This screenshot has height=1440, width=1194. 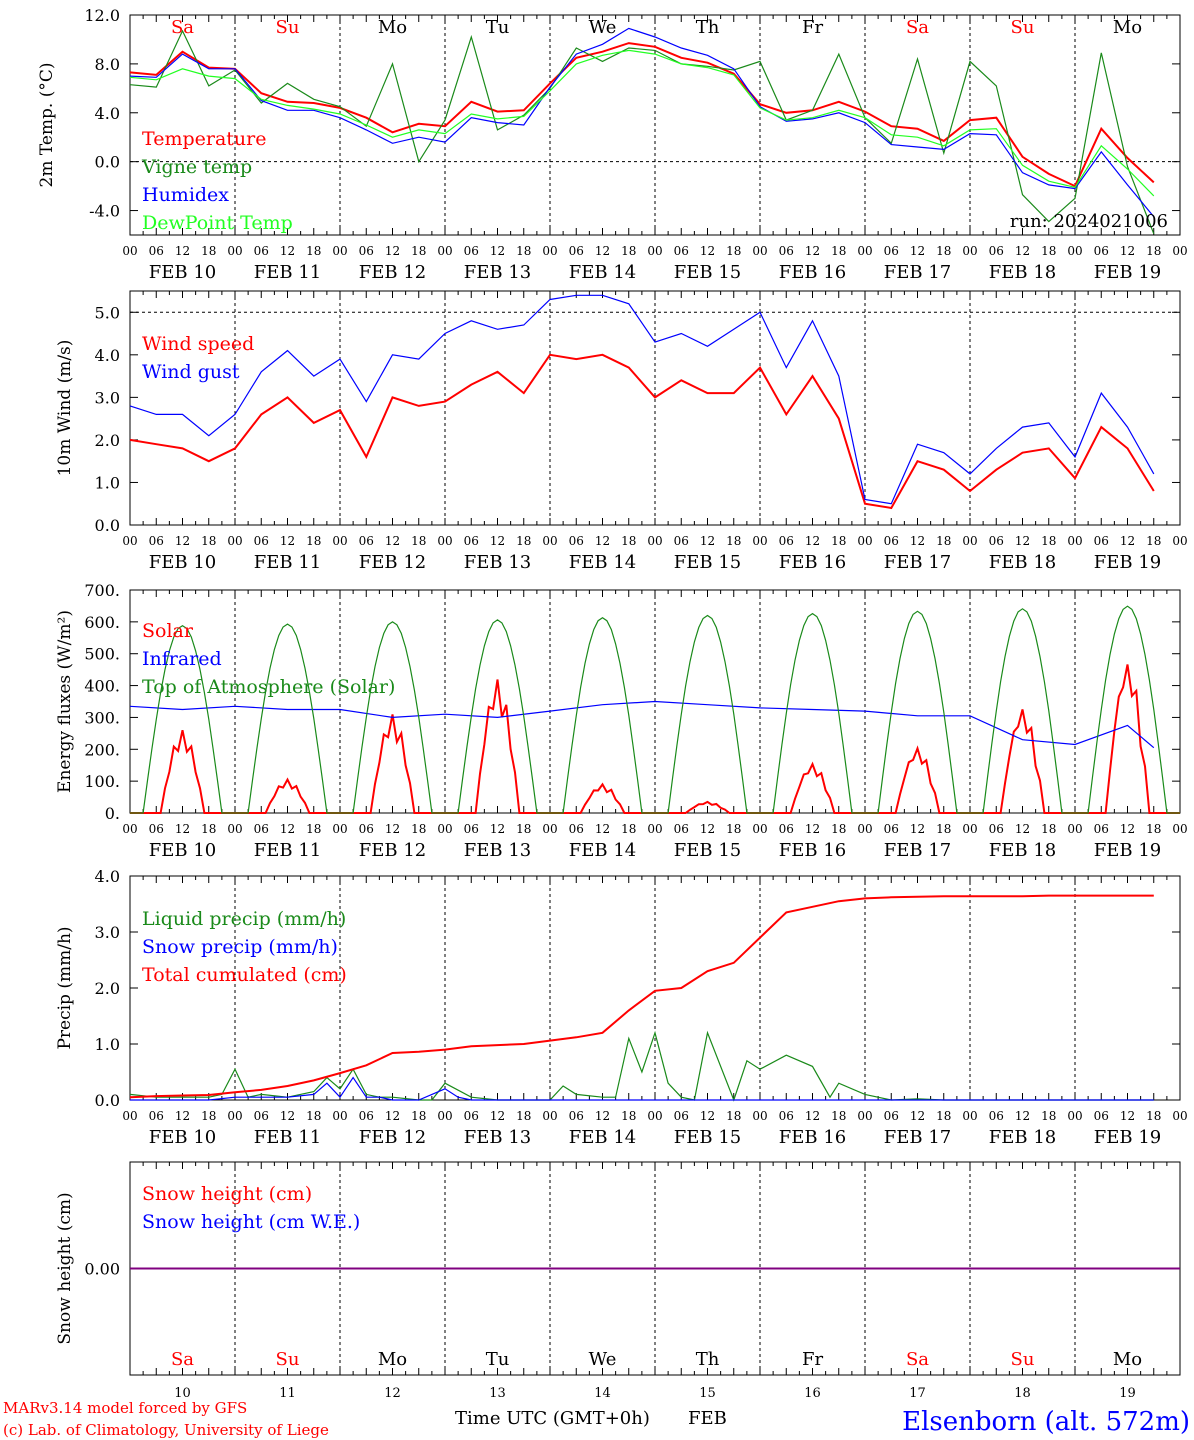 What do you see at coordinates (1046, 1422) in the screenshot?
I see `station-name: Elsenborn (alt. 572m)` at bounding box center [1046, 1422].